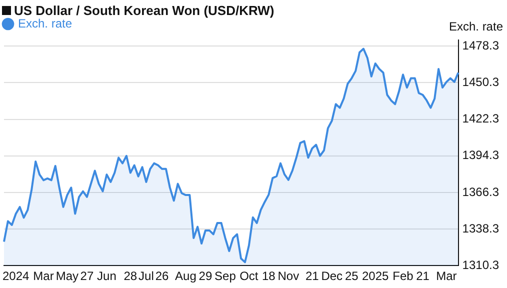 The height and width of the screenshot is (288, 507). Describe the element at coordinates (87, 276) in the screenshot. I see `x-tick-label: 27` at that location.